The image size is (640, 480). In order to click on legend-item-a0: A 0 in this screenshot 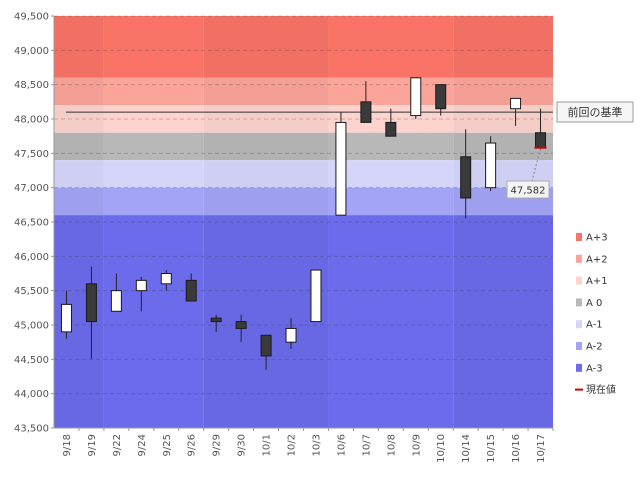, I will do `click(589, 303)`.